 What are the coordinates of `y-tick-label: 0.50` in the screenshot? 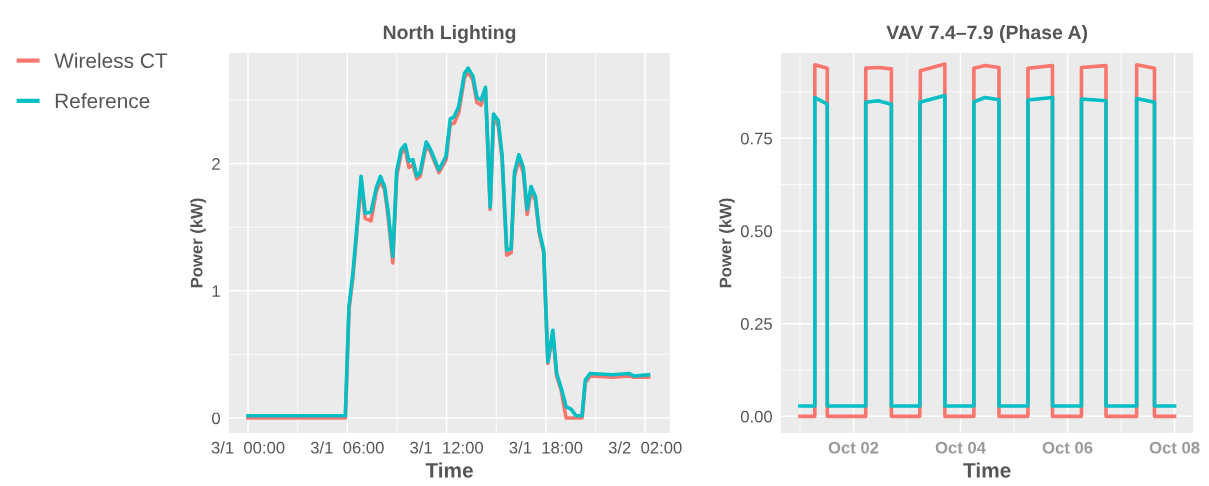 It's located at (756, 231).